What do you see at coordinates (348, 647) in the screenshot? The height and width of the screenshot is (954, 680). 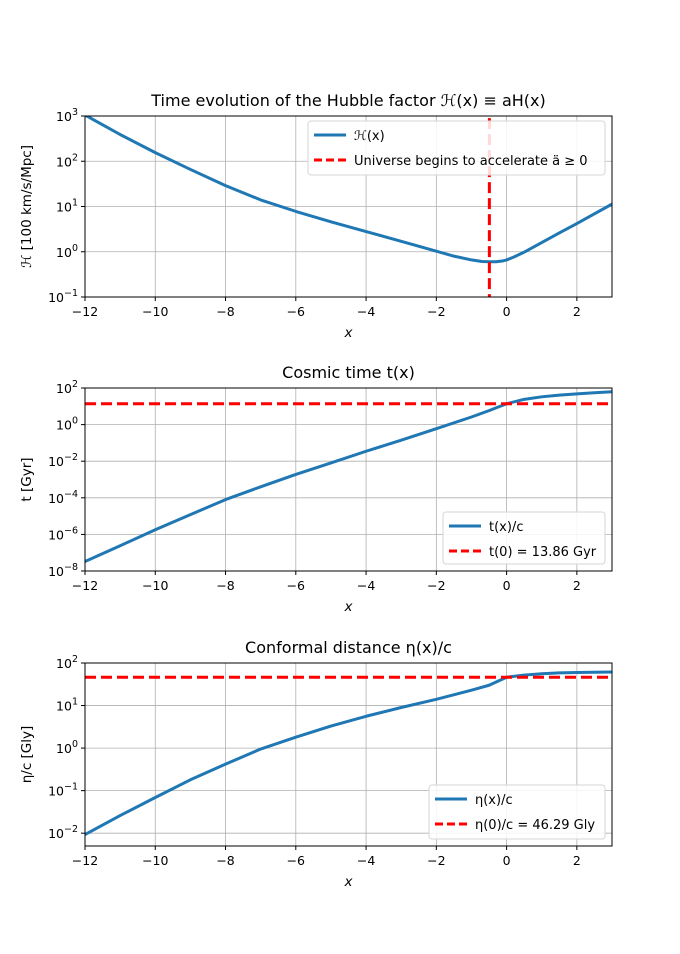 I see `chart-title: Conformal distance η(x)/c` at bounding box center [348, 647].